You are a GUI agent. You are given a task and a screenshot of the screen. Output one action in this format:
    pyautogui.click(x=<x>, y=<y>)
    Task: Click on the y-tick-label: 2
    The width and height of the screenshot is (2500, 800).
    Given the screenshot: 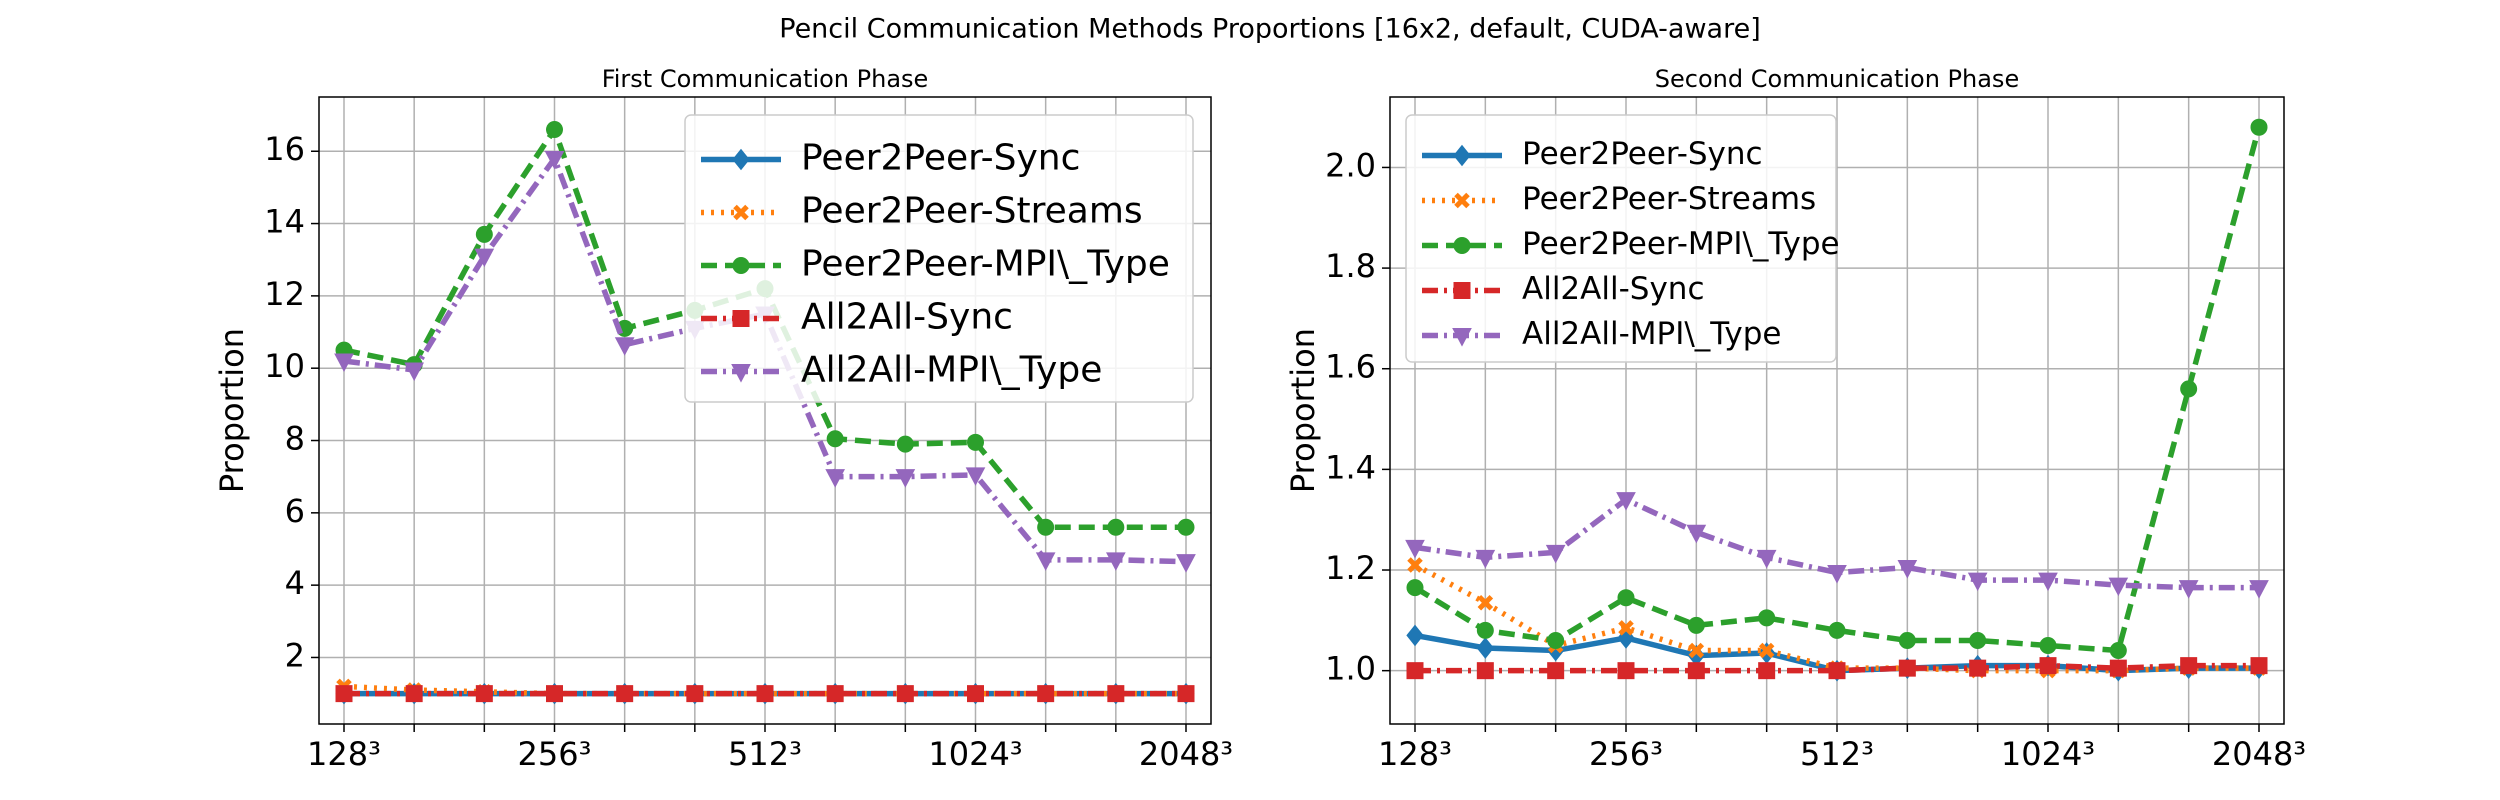 What is the action you would take?
    pyautogui.click(x=295, y=655)
    